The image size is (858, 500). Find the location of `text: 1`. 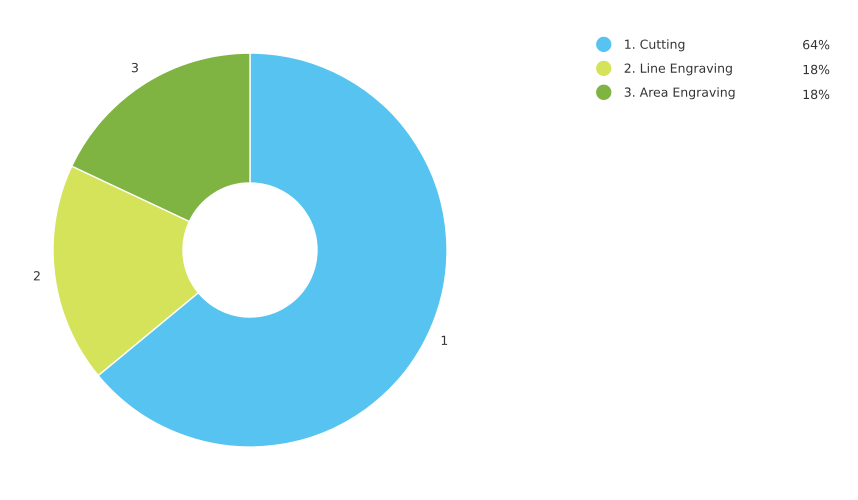

text: 1 is located at coordinates (445, 340).